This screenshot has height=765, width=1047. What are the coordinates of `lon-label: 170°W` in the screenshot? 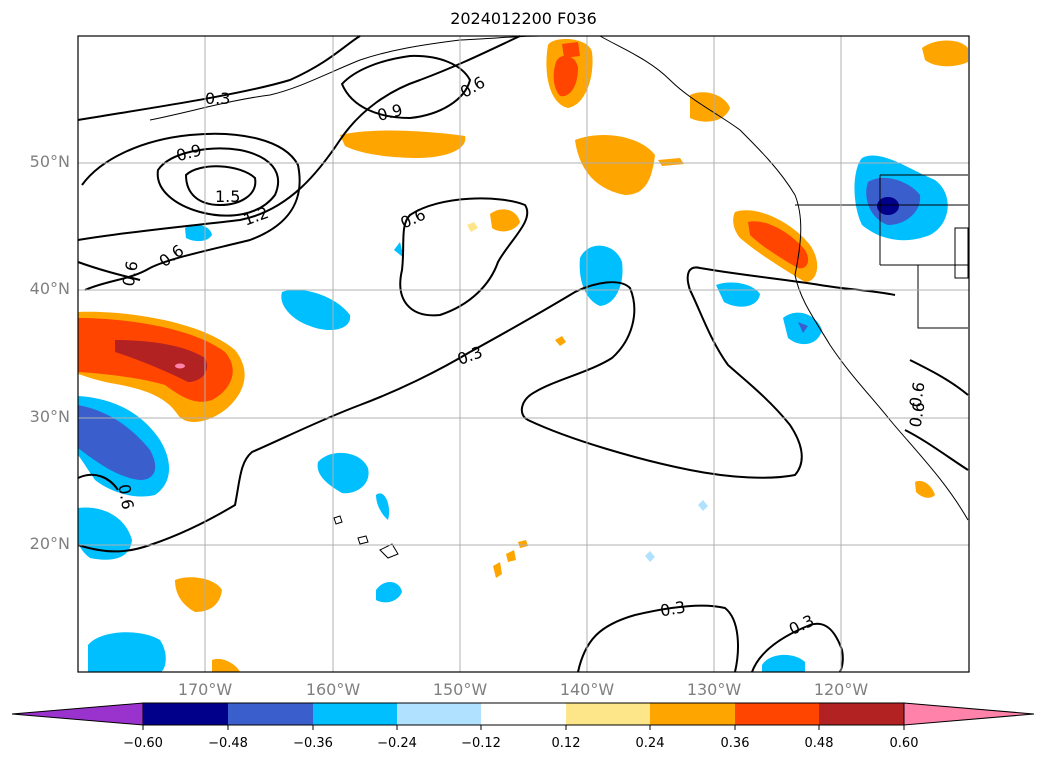 It's located at (205, 689).